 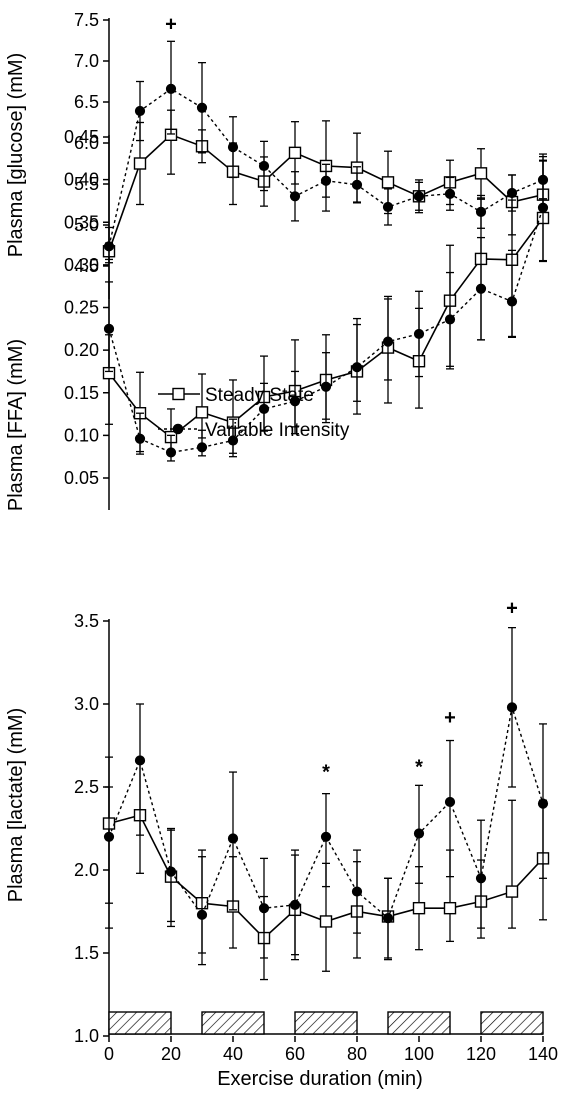 I want to click on lactate-y-tick-label: 3.0, so click(x=86, y=704).